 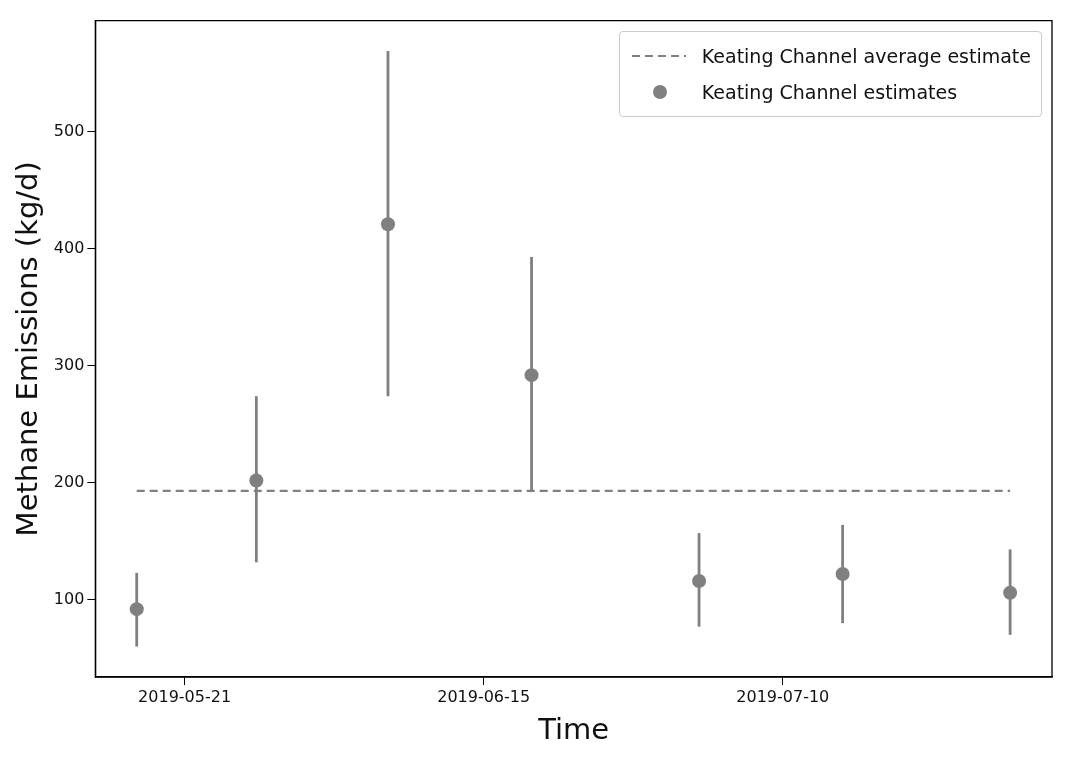 I want to click on y-tick-label: 300, so click(x=69, y=364).